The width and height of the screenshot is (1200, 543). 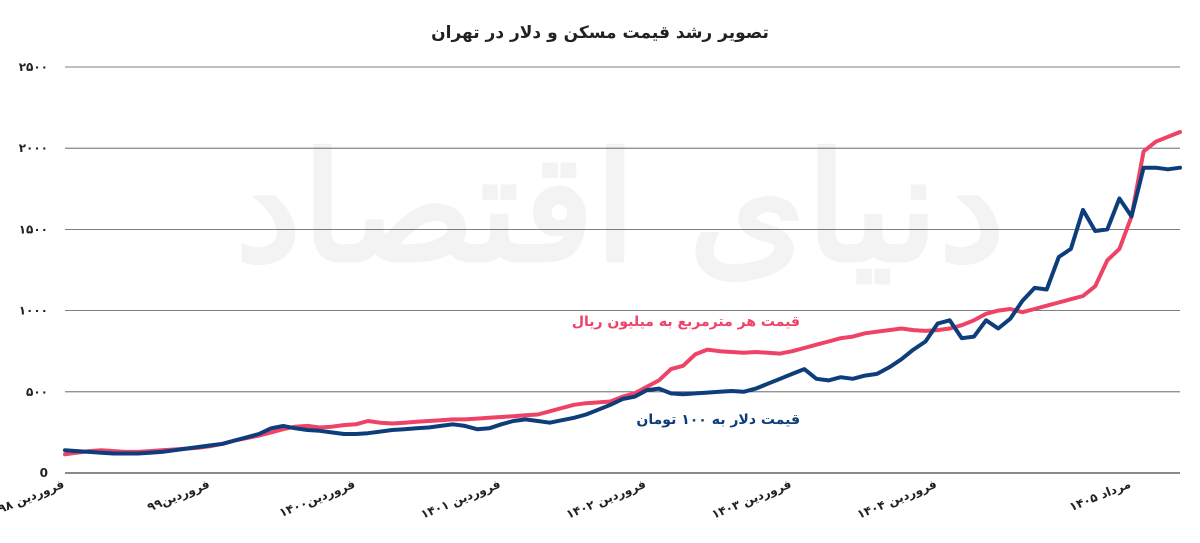 I want to click on y-tick-label: ۵۰۰, so click(x=37, y=392).